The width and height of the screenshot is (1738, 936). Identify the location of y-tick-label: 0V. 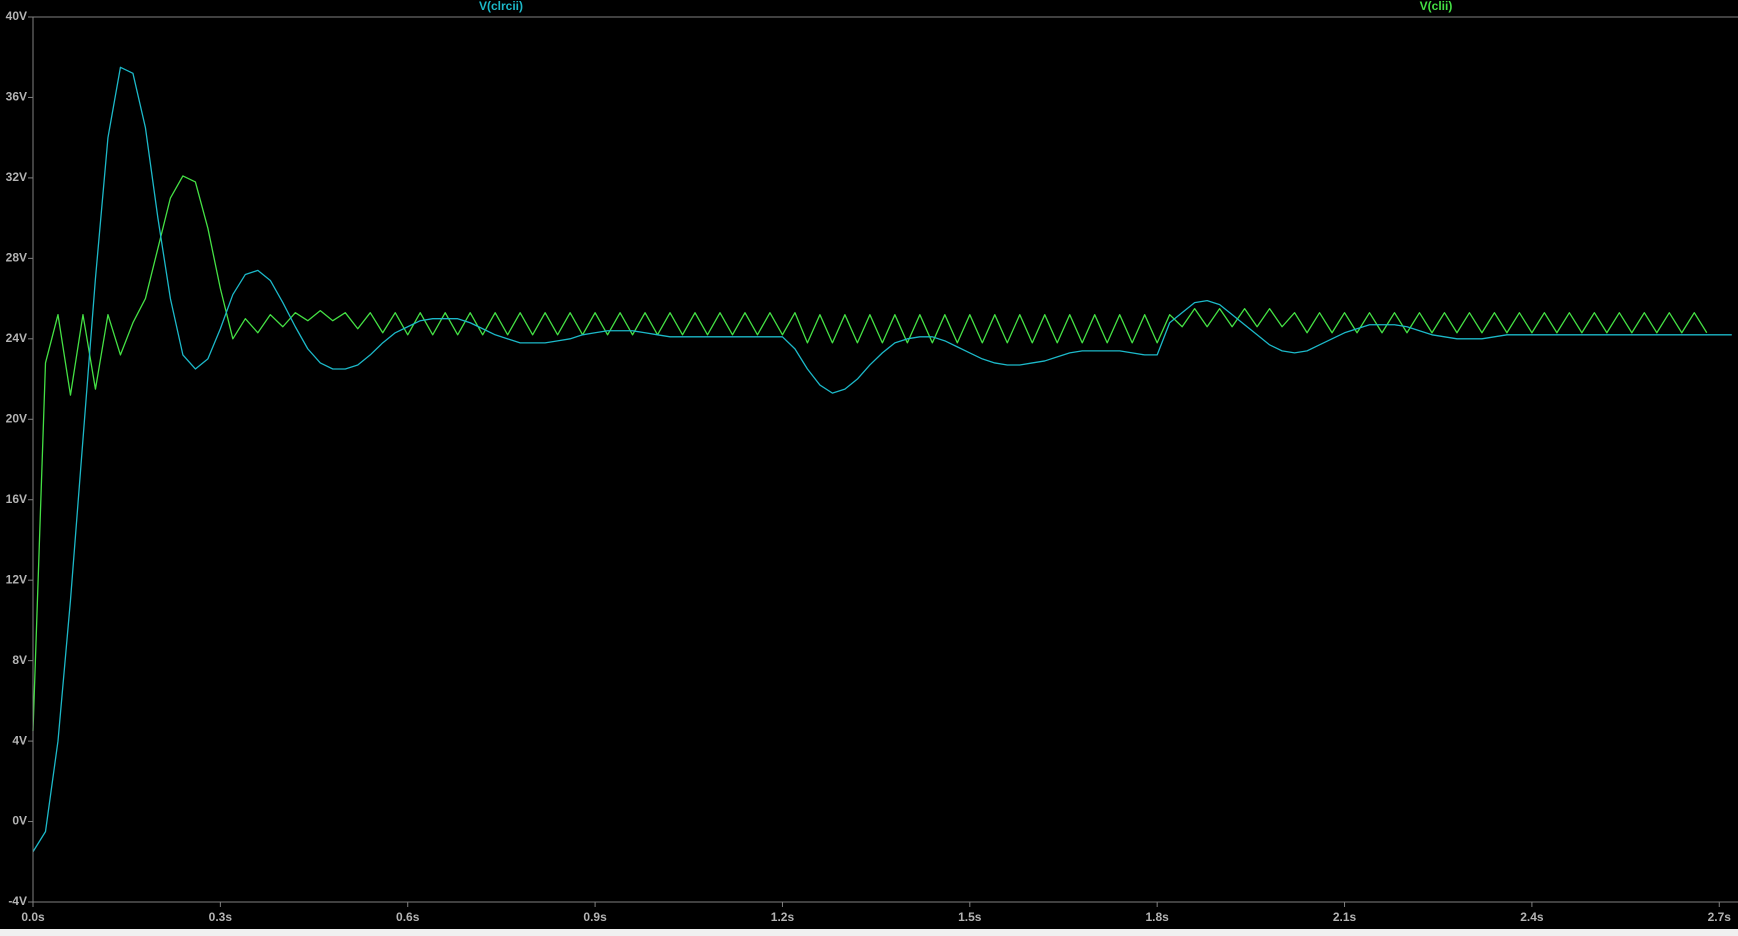
(19, 821).